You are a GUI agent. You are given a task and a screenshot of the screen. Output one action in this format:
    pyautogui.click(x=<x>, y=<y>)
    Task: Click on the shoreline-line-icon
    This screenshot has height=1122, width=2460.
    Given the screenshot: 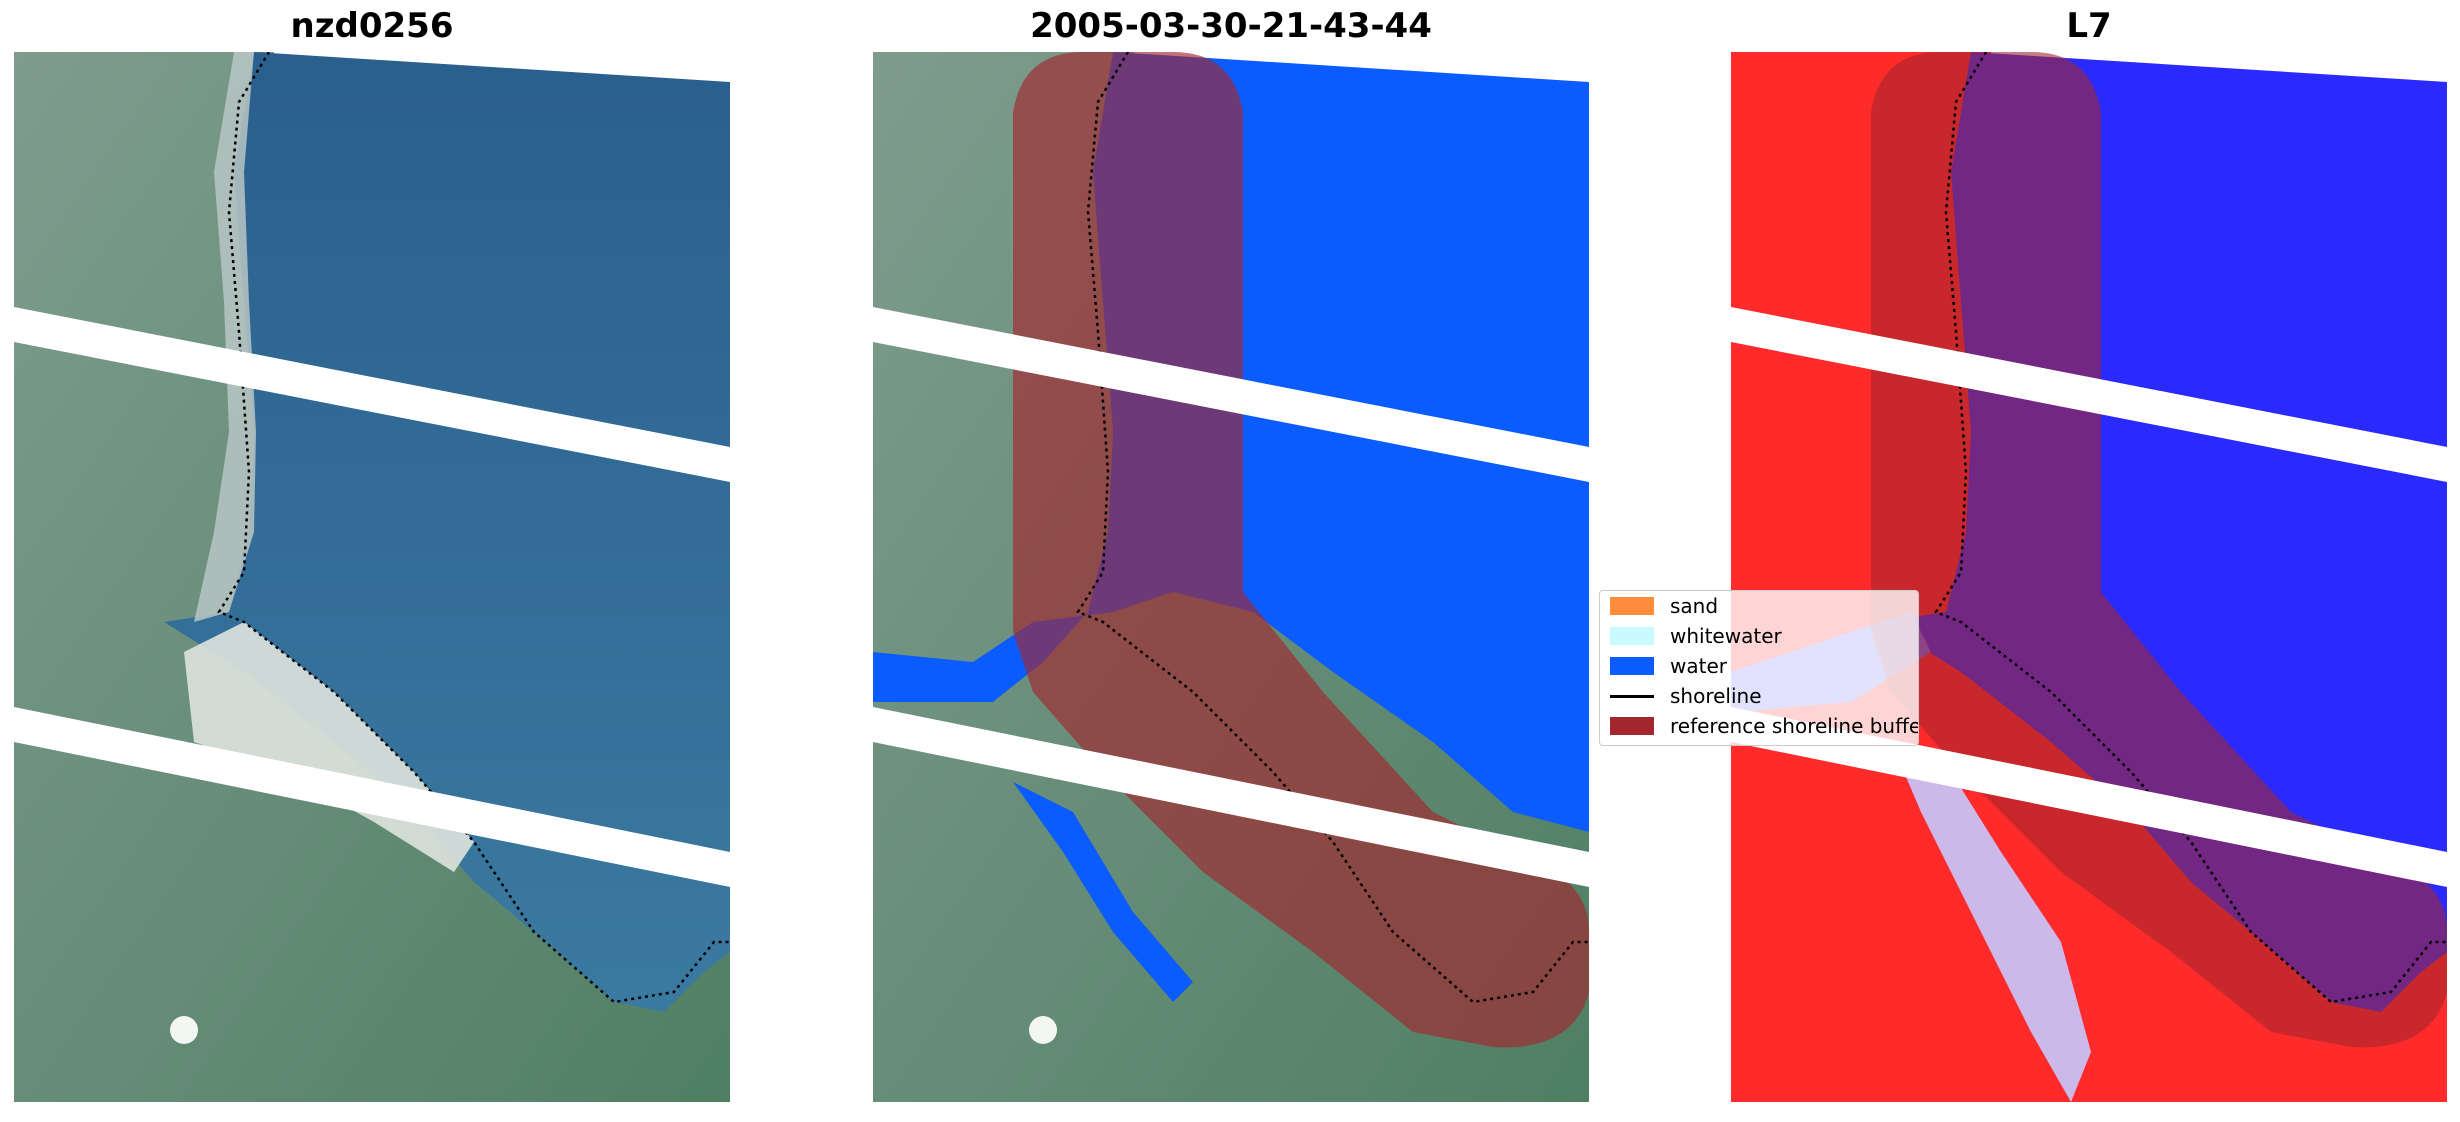 What is the action you would take?
    pyautogui.click(x=1632, y=696)
    